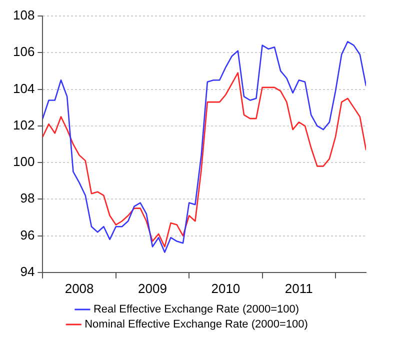 The height and width of the screenshot is (350, 400). What do you see at coordinates (23, 162) in the screenshot?
I see `y-tick-label: 100` at bounding box center [23, 162].